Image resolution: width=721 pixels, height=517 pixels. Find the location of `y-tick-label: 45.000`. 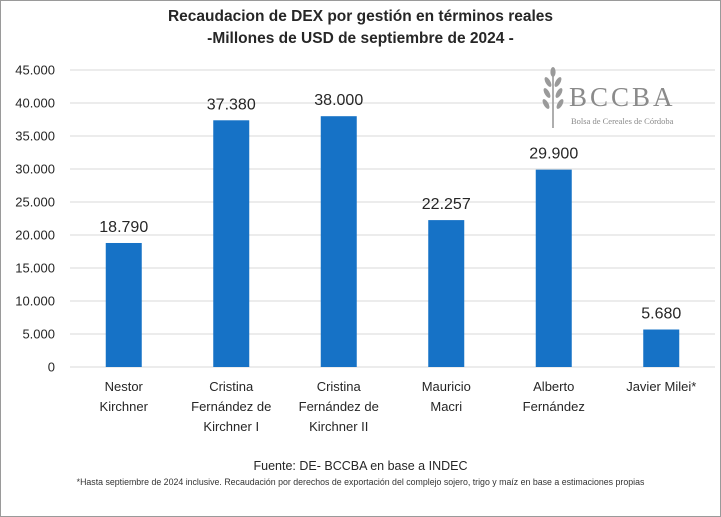

y-tick-label: 45.000 is located at coordinates (35, 70).